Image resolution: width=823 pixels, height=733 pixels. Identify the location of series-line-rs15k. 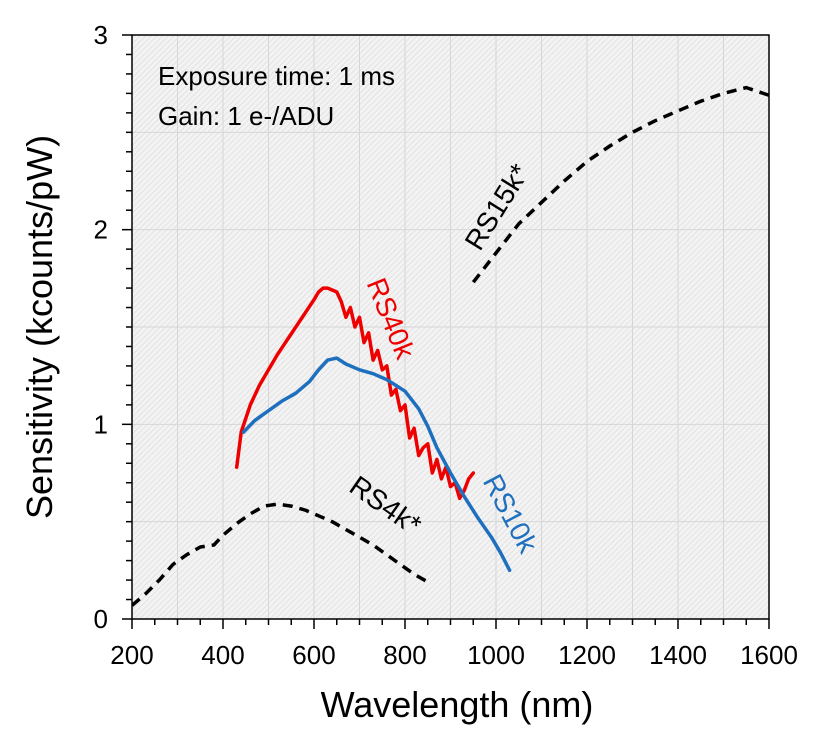
(620, 184).